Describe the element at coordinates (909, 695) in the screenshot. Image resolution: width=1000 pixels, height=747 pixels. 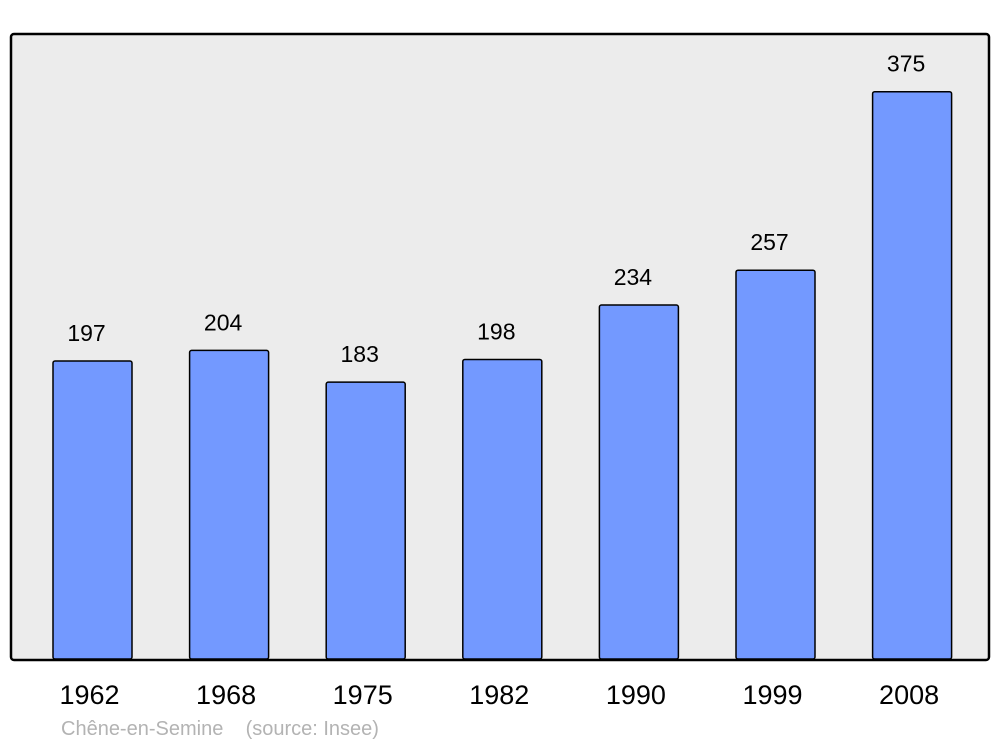
I see `x-tick-label-2008: 2008` at that location.